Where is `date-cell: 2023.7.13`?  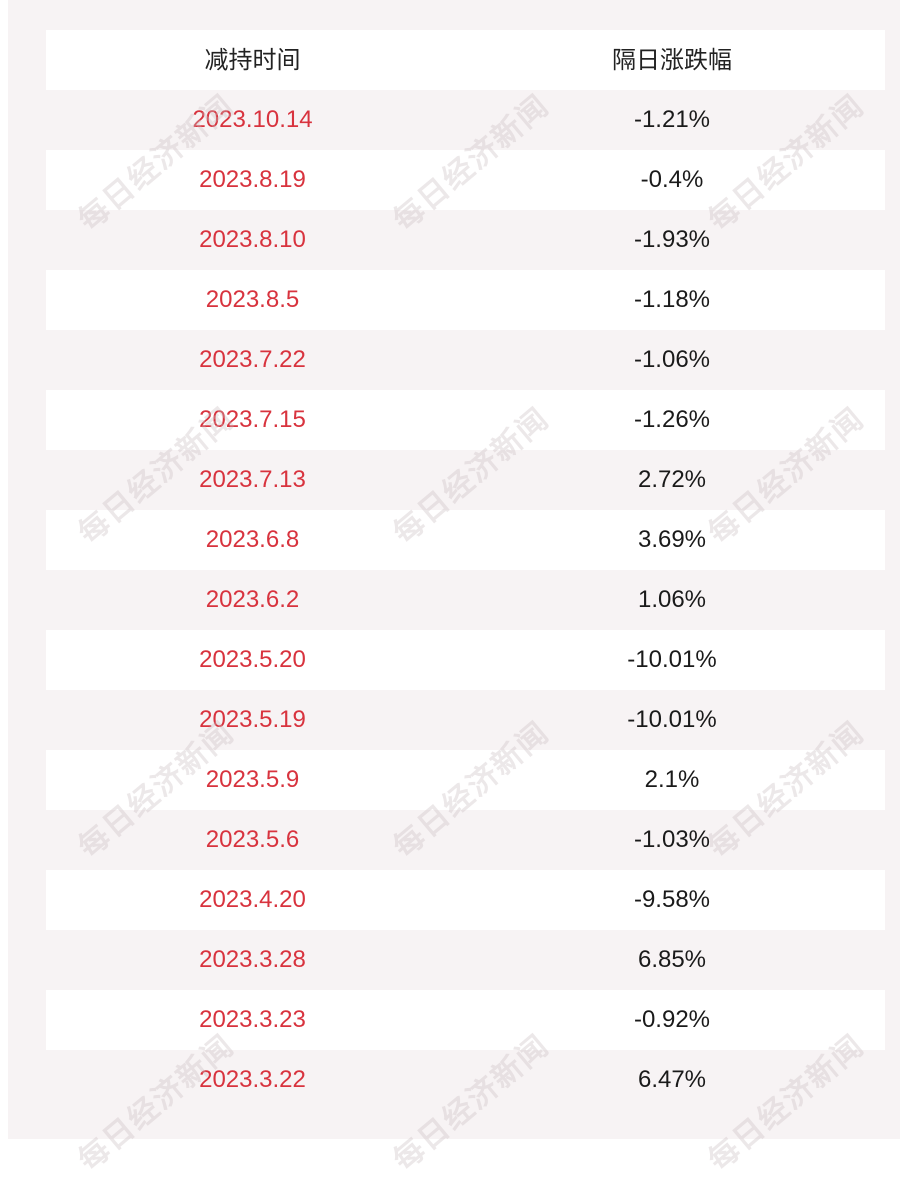
date-cell: 2023.7.13 is located at coordinates (252, 479).